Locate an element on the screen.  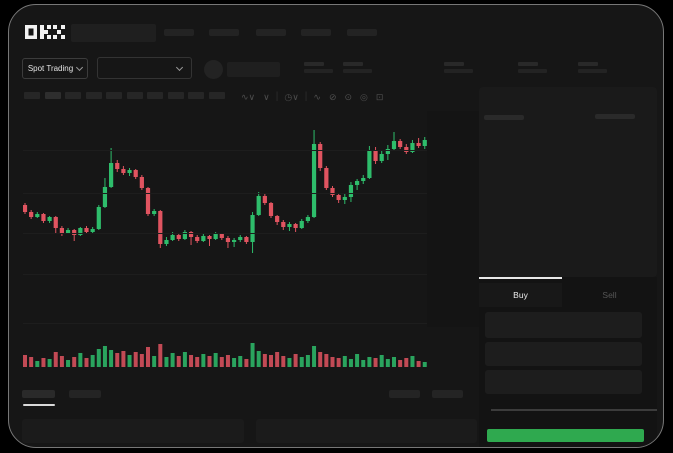
okx-logo is located at coordinates (45, 32).